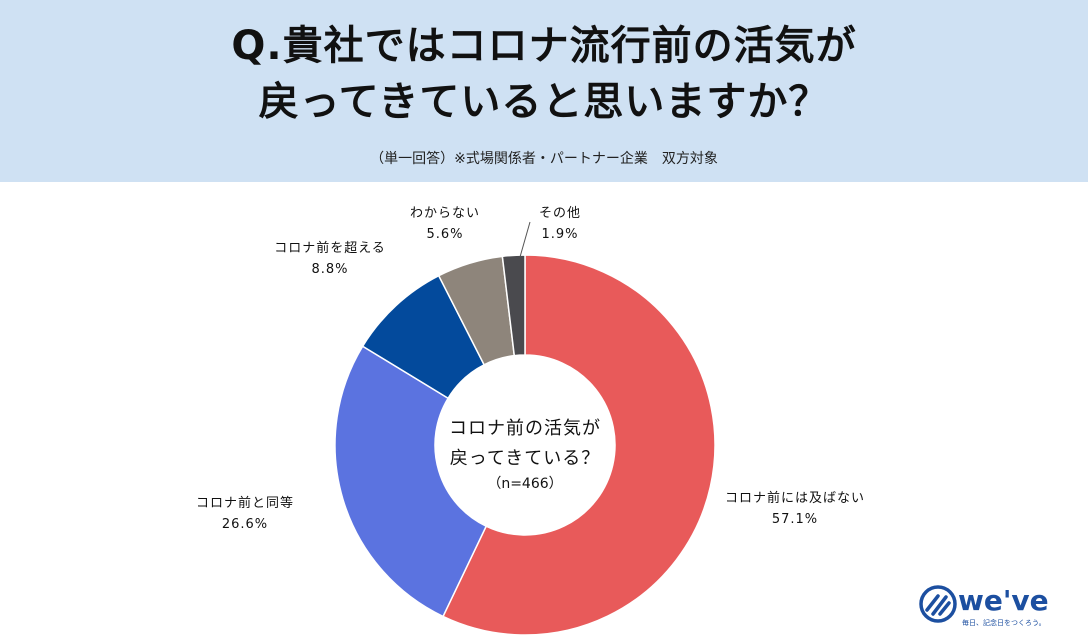  I want to click on center-label-line2: 戻ってきている？, so click(525, 458).